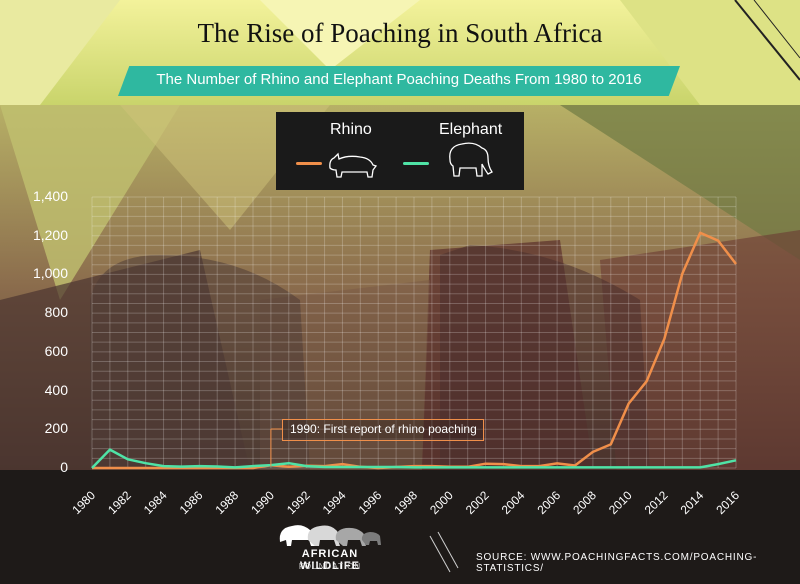 The height and width of the screenshot is (584, 800). What do you see at coordinates (119, 502) in the screenshot?
I see `x-tick-label: 1982` at bounding box center [119, 502].